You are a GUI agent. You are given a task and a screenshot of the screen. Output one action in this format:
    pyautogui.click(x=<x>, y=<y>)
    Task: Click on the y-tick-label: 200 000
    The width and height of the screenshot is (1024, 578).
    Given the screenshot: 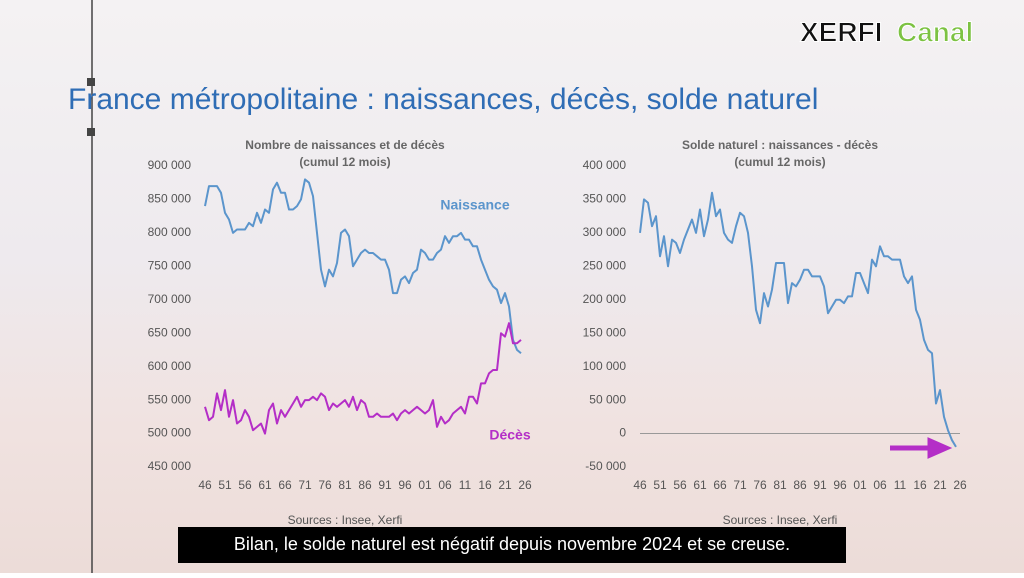 What is the action you would take?
    pyautogui.click(x=605, y=299)
    